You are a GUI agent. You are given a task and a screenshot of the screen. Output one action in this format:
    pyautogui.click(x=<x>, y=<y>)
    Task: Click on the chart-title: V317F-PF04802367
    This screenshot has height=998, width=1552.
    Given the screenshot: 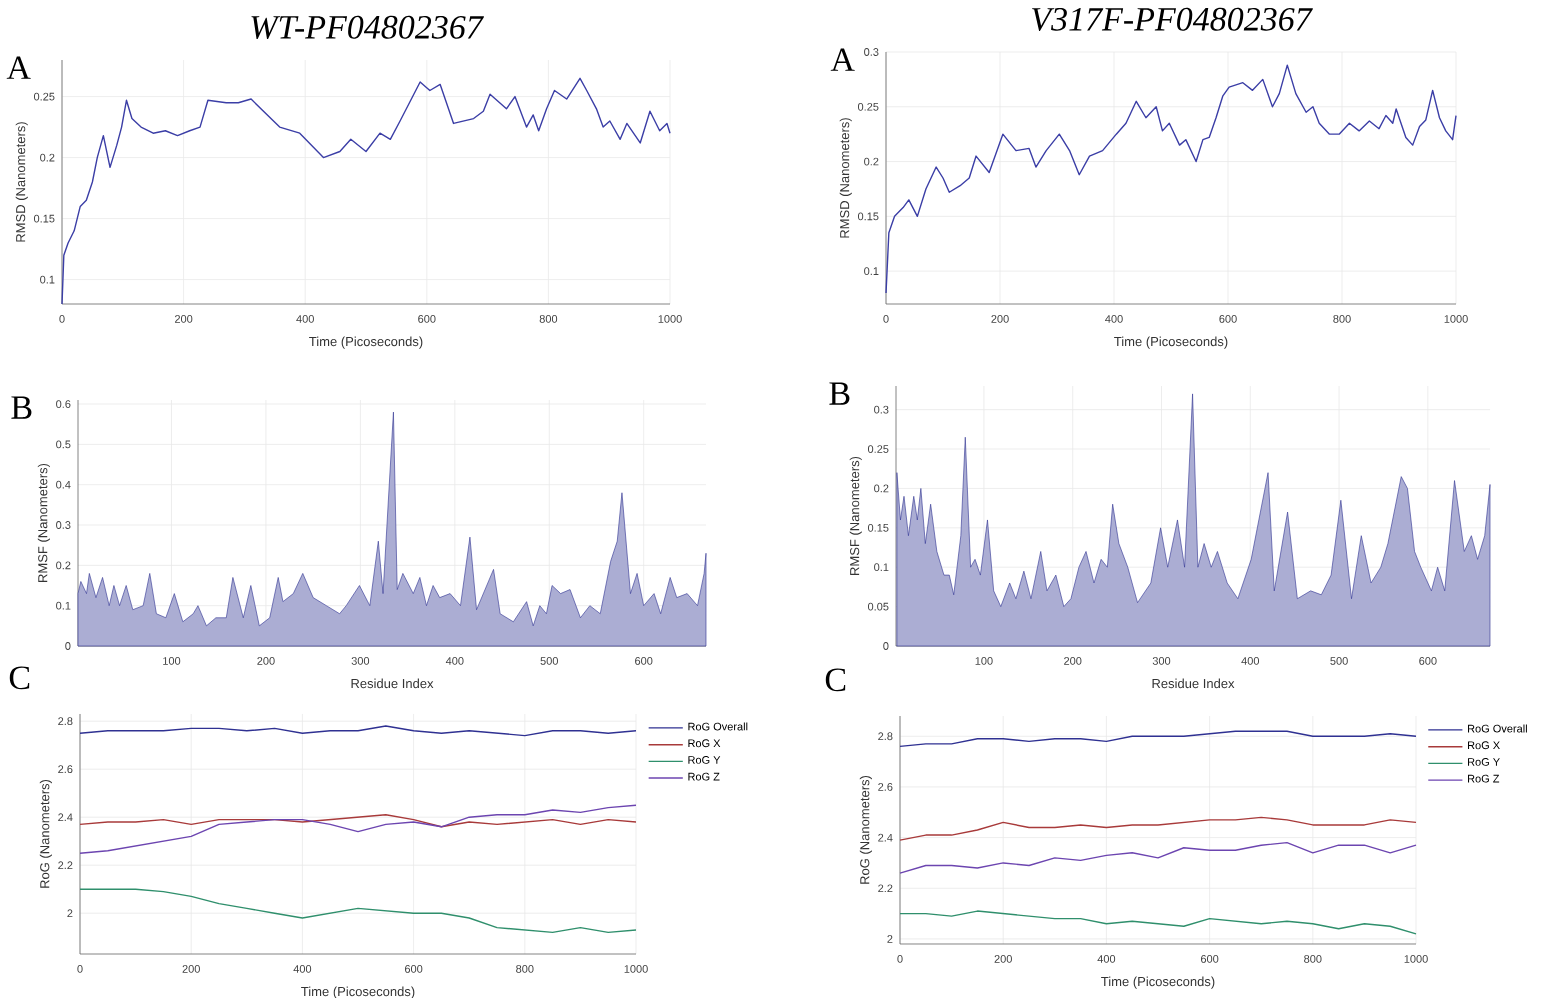 What is the action you would take?
    pyautogui.click(x=1172, y=19)
    